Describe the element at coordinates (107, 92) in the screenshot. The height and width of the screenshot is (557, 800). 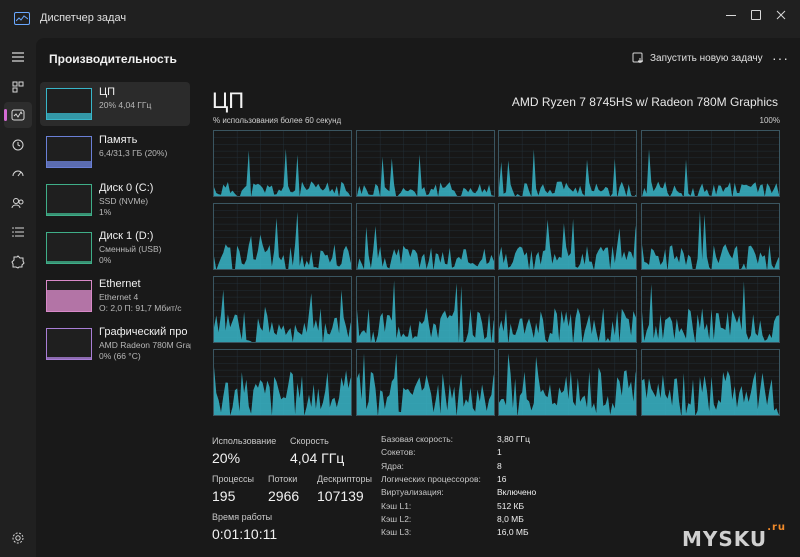
I see `perf-item-name: ЦП` at that location.